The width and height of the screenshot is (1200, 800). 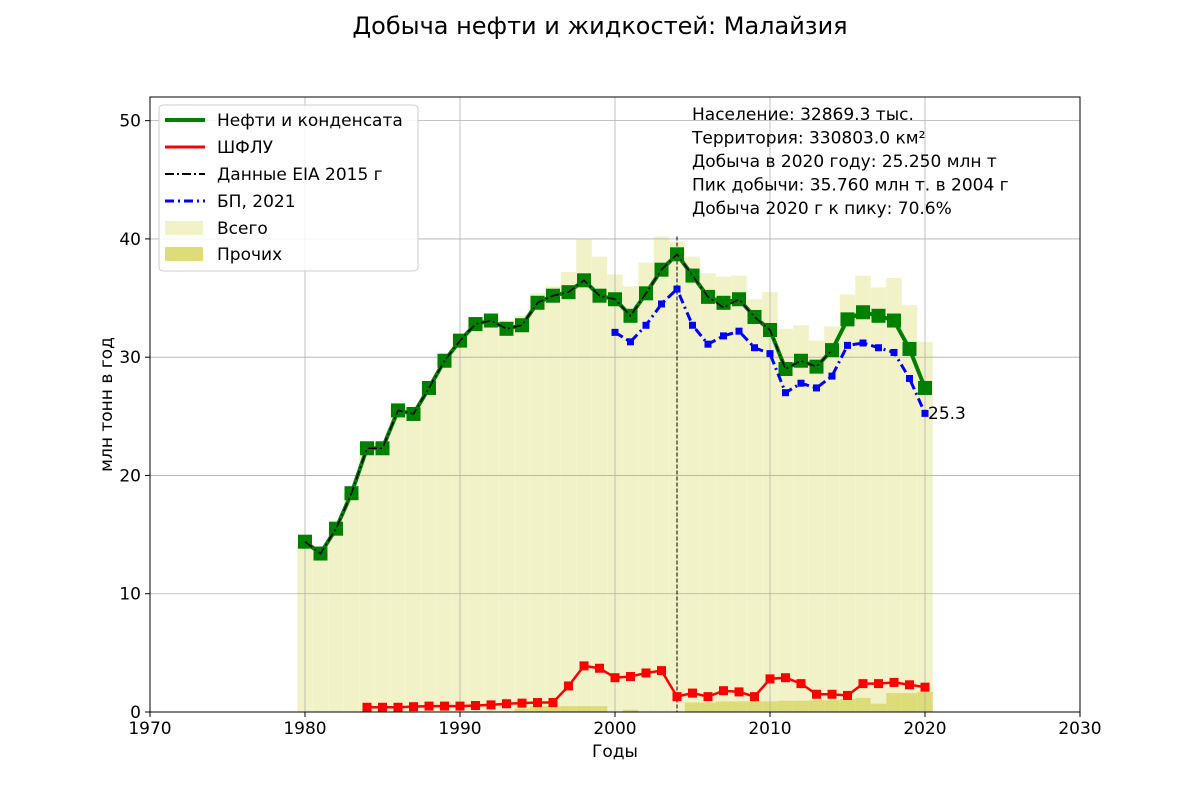 I want to click on x-tick-label: 2020, so click(x=924, y=729).